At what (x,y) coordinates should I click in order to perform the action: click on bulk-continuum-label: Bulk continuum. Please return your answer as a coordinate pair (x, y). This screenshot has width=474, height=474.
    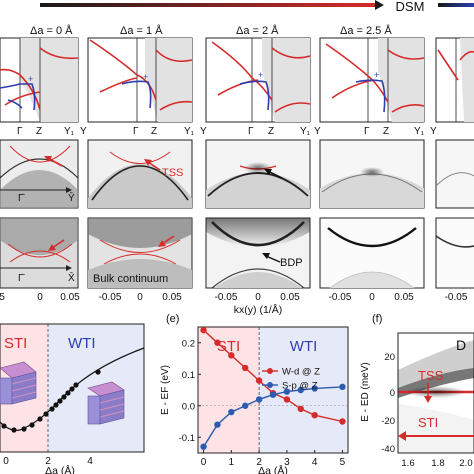
    Looking at the image, I should click on (130, 279).